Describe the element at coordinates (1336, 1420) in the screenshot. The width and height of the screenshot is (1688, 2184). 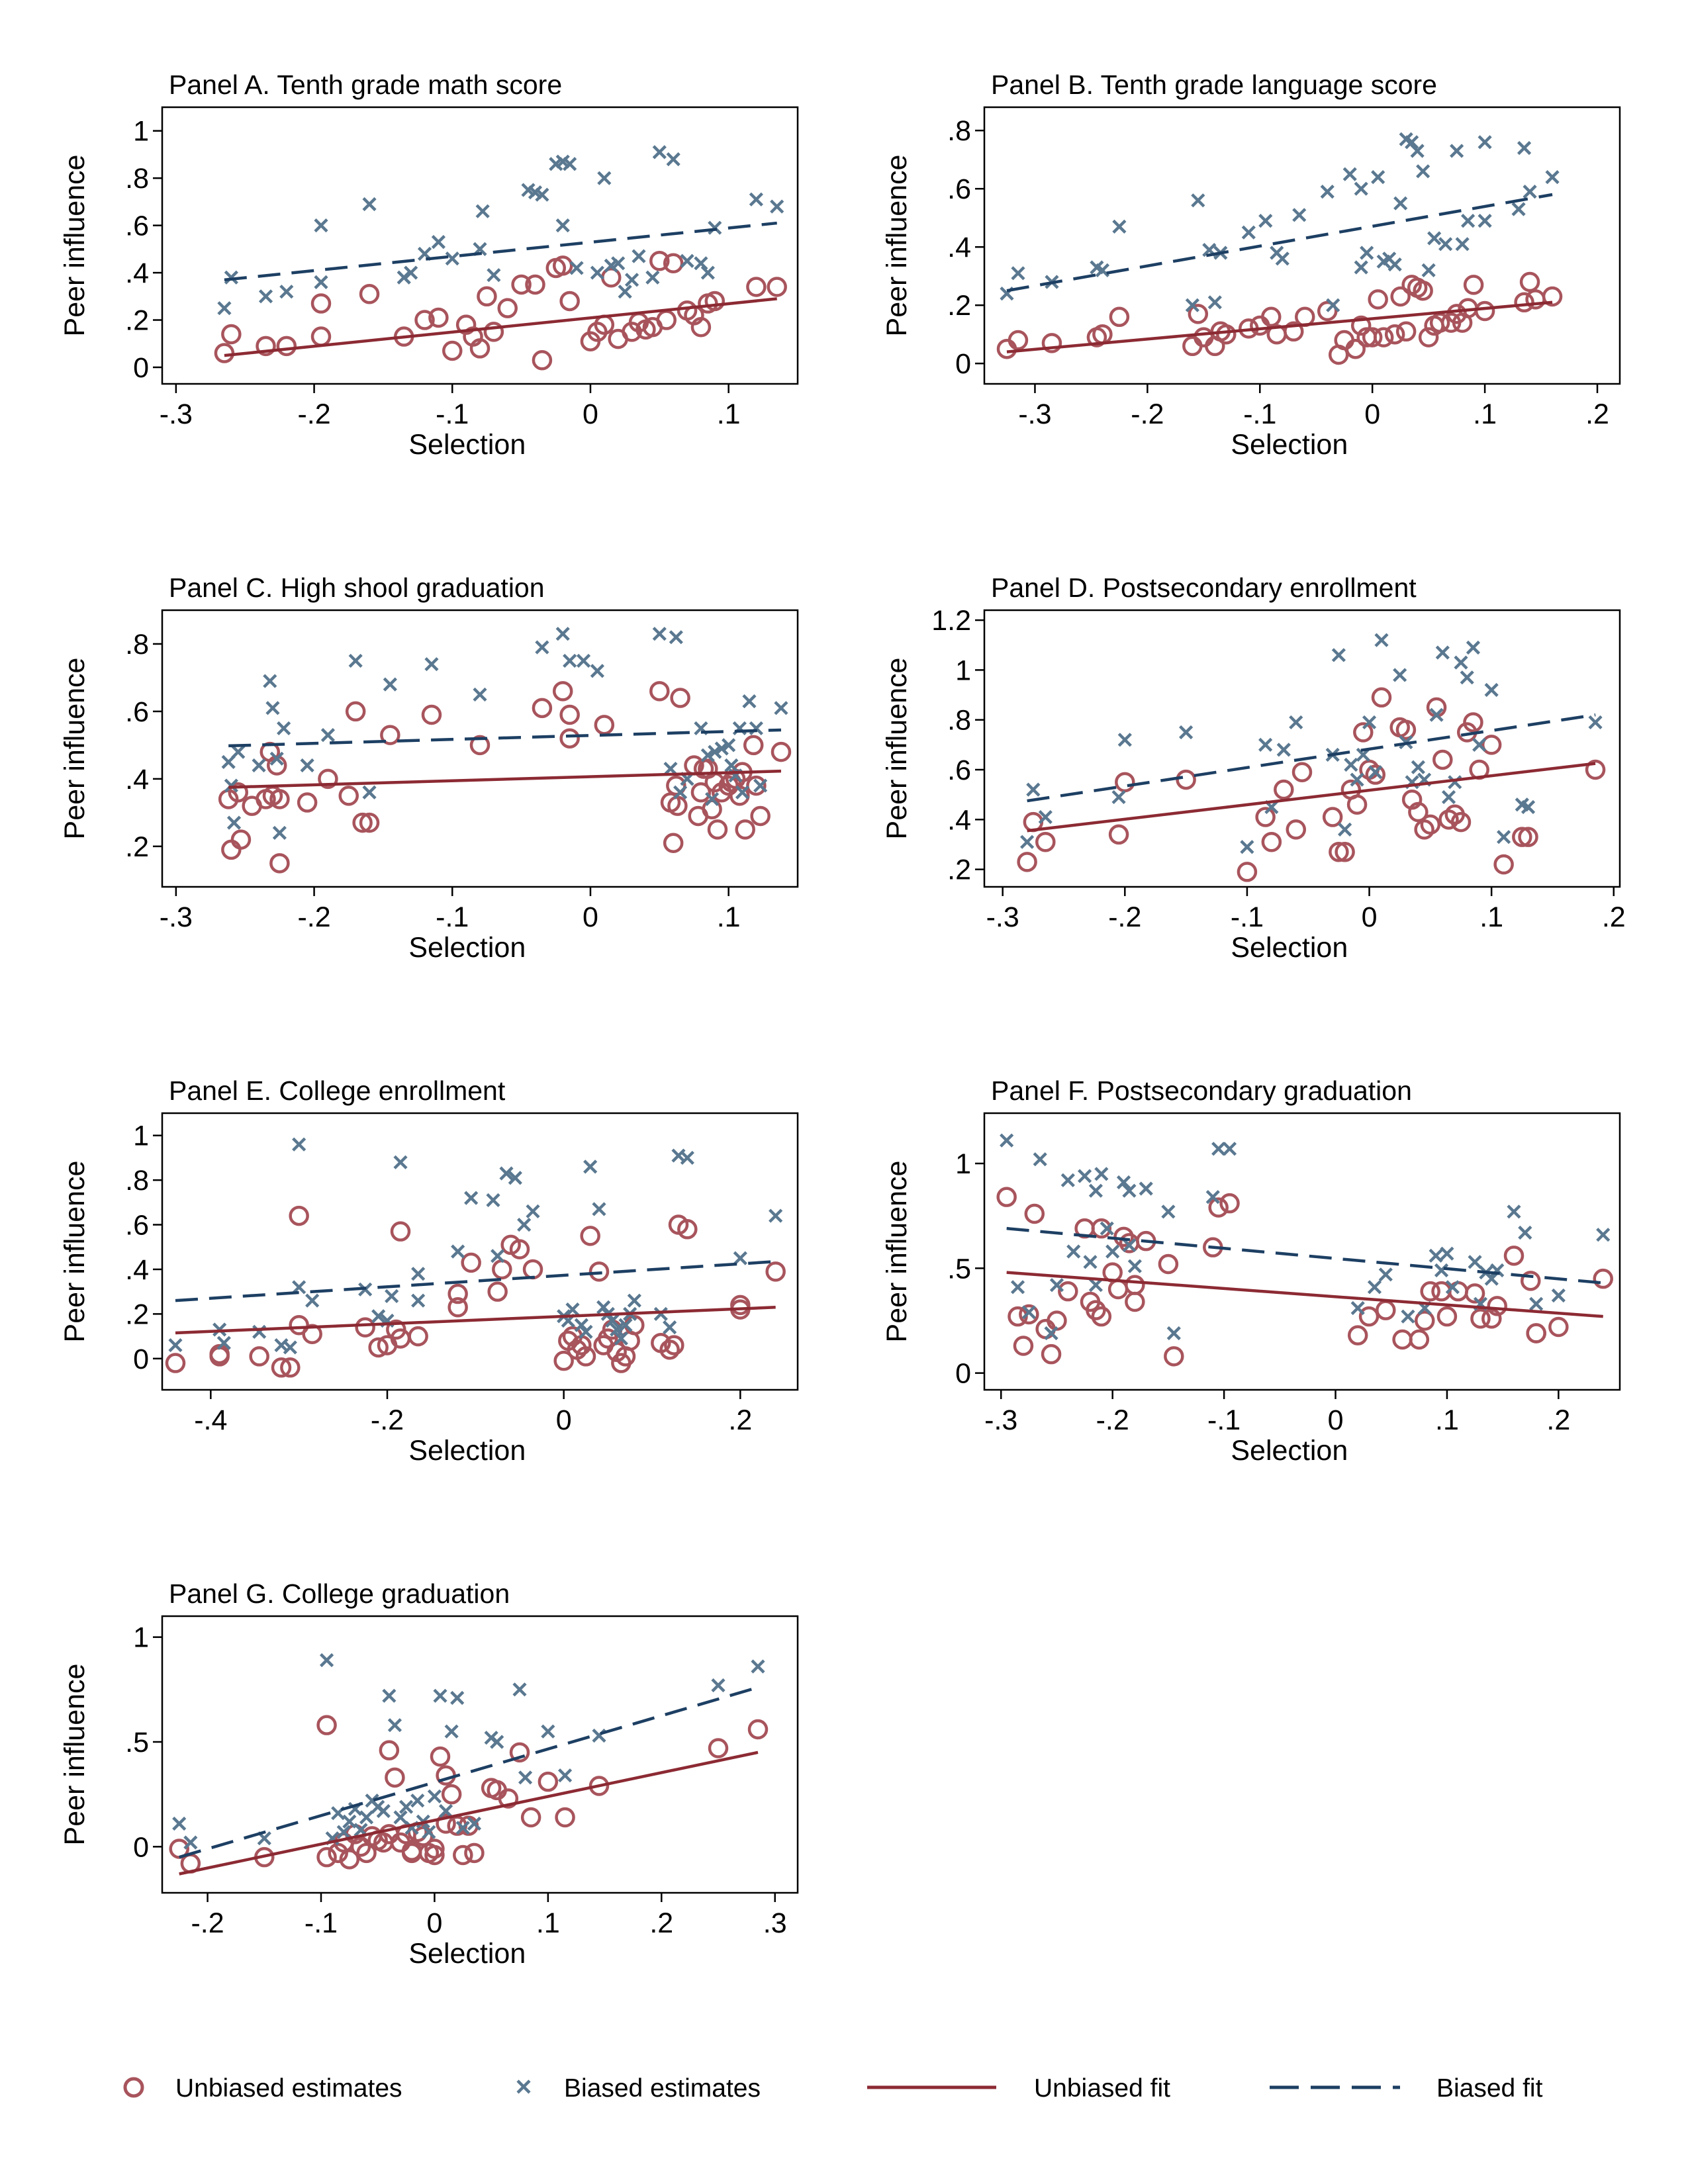
I see `panel-f-x-tick-label: 0` at that location.